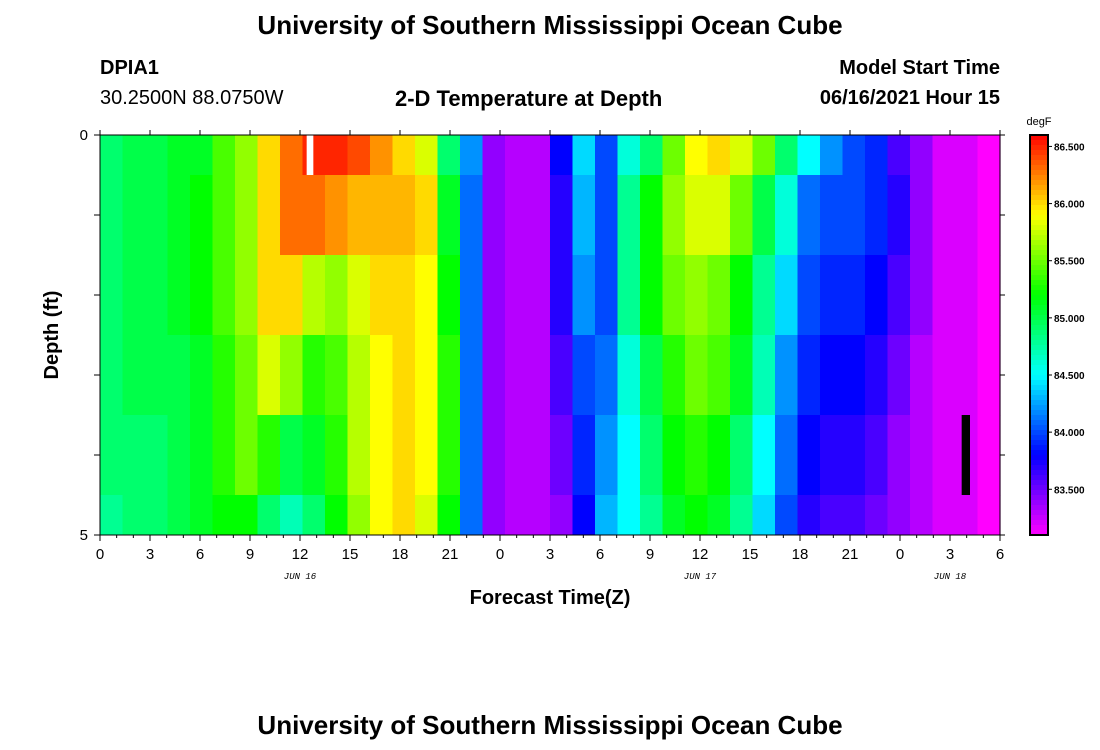 The width and height of the screenshot is (1100, 750). What do you see at coordinates (1039, 335) in the screenshot?
I see `colorbar-frame` at bounding box center [1039, 335].